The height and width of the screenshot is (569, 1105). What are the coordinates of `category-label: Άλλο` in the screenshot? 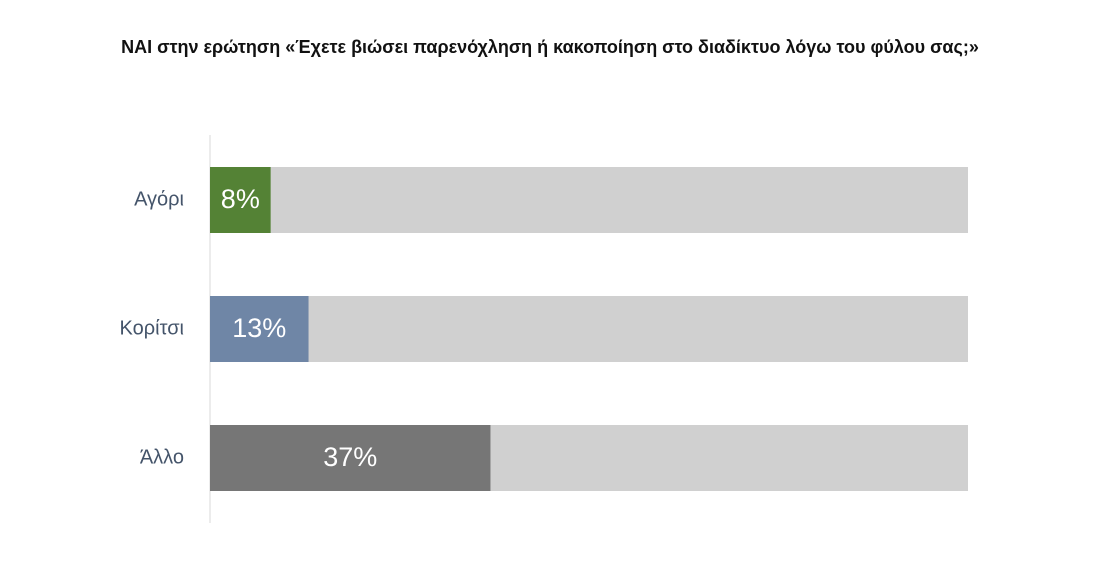 It's located at (162, 457).